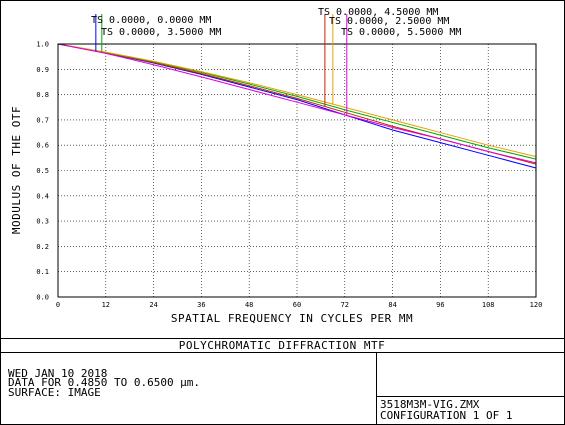  I want to click on y-tick-label: 0.6, so click(42, 146).